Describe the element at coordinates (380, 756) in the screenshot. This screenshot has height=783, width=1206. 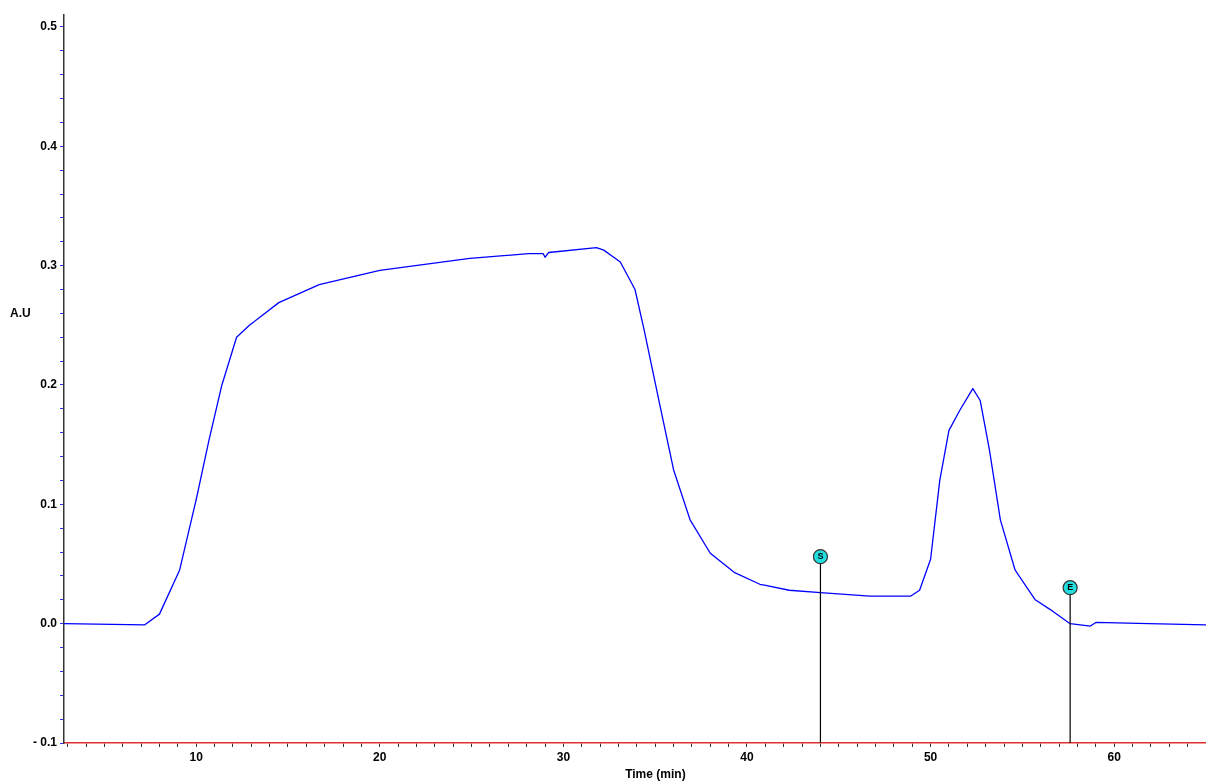
I see `x-tick-label: 20` at that location.